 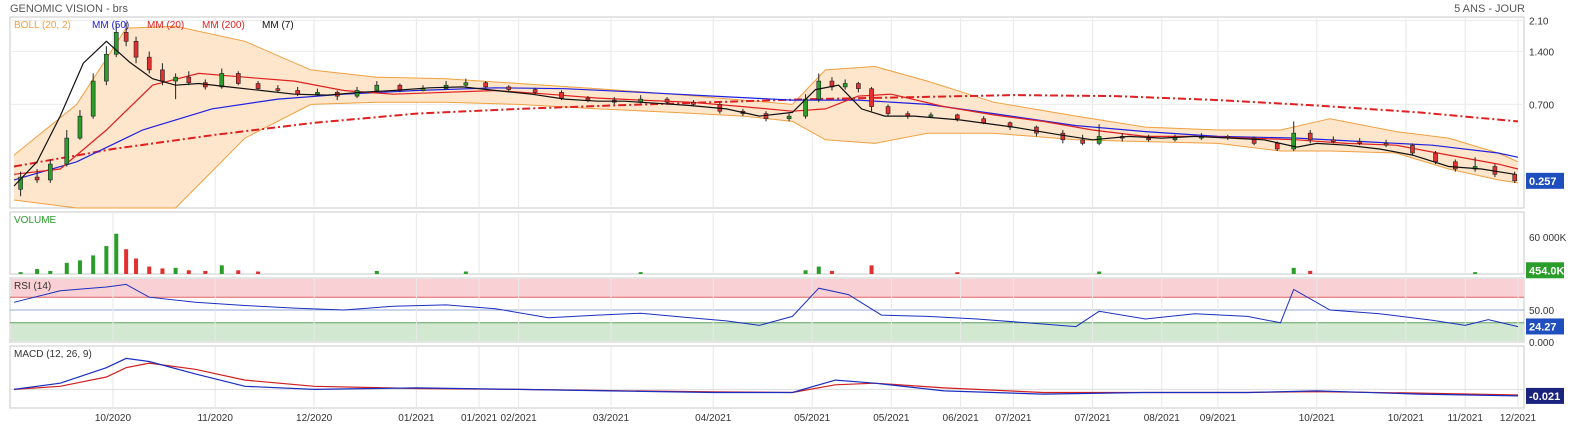 What do you see at coordinates (416, 418) in the screenshot?
I see `x-tick-label: 01/2021` at bounding box center [416, 418].